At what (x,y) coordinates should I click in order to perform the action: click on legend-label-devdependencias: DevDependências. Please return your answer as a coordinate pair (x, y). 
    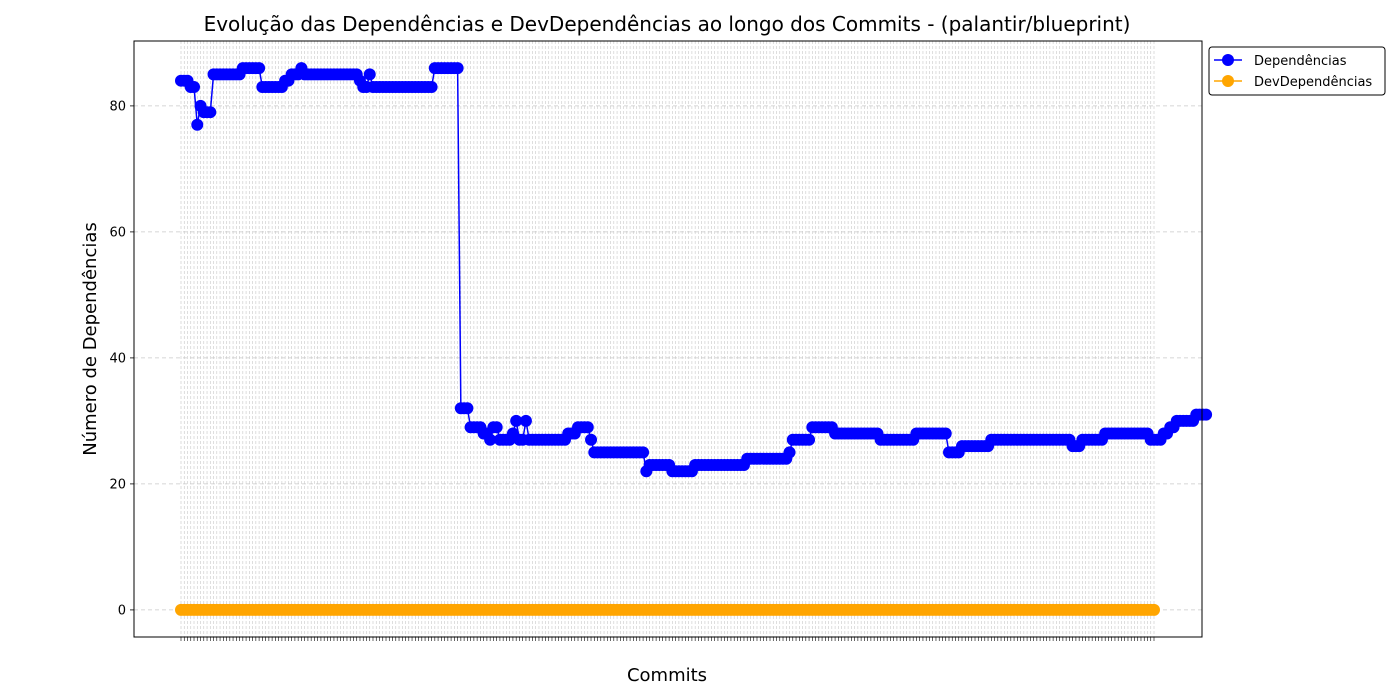
    Looking at the image, I should click on (1313, 82).